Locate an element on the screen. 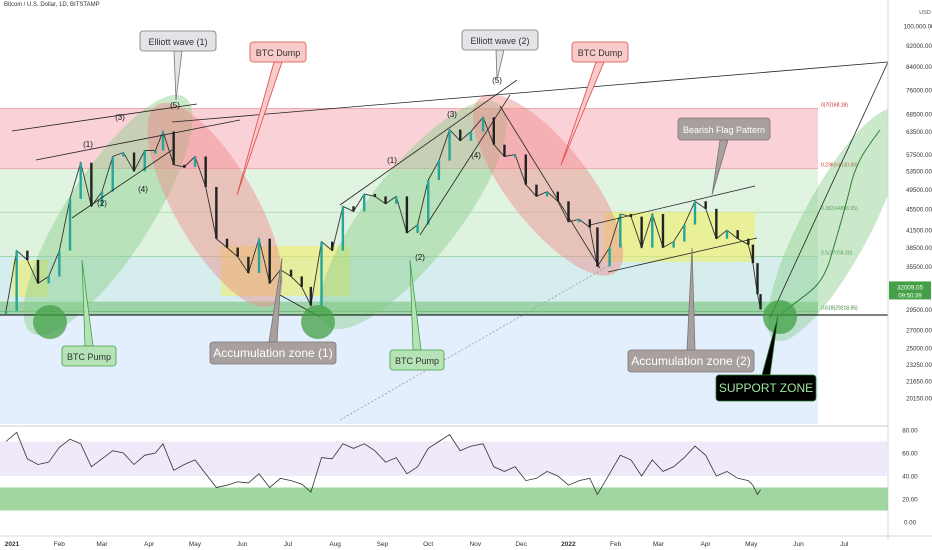  fib-label: 0.382(44856.95) is located at coordinates (839, 209).